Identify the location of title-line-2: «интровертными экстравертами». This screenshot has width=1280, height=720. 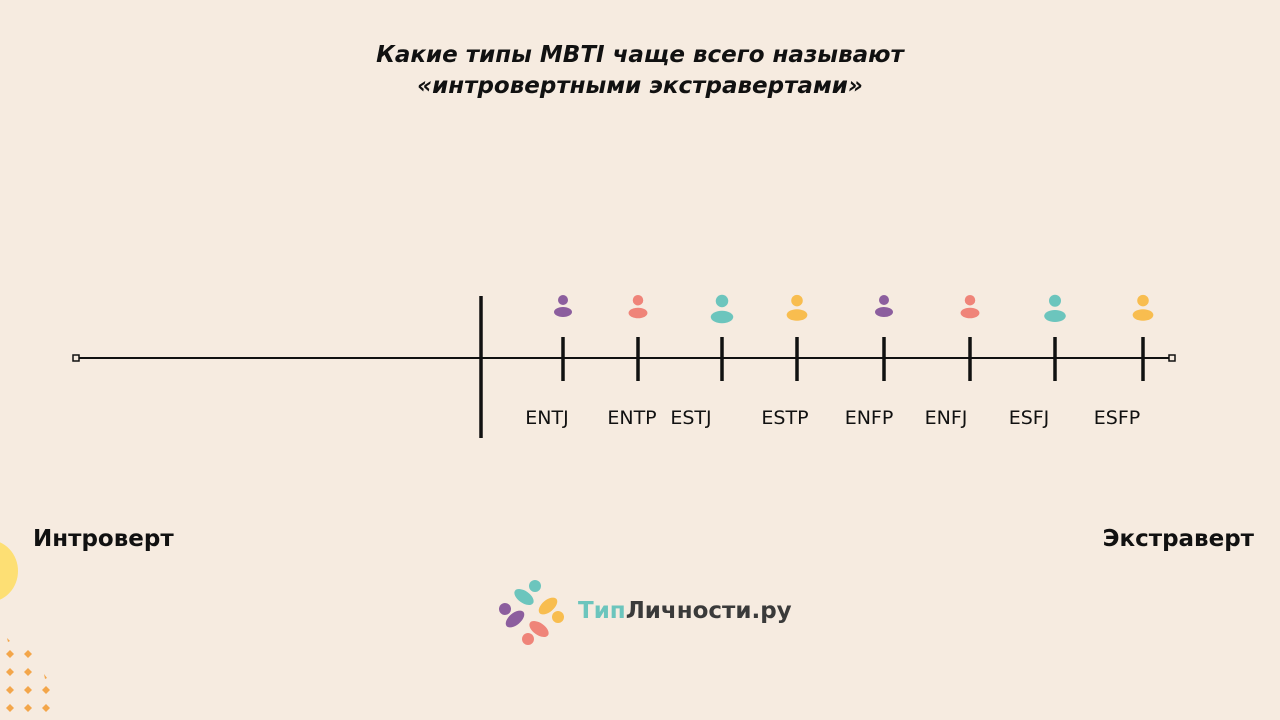
(640, 86).